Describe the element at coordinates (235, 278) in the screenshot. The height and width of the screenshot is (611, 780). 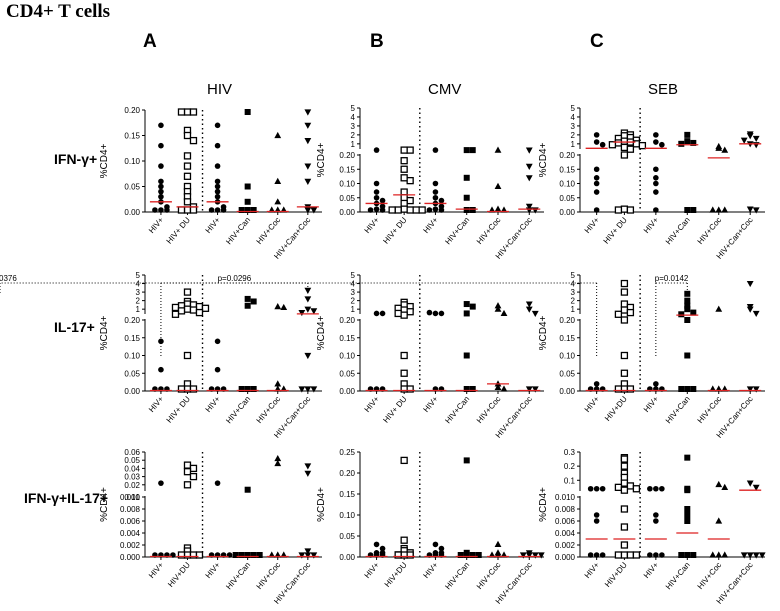
I see `p-value-label: p=0.0296` at that location.